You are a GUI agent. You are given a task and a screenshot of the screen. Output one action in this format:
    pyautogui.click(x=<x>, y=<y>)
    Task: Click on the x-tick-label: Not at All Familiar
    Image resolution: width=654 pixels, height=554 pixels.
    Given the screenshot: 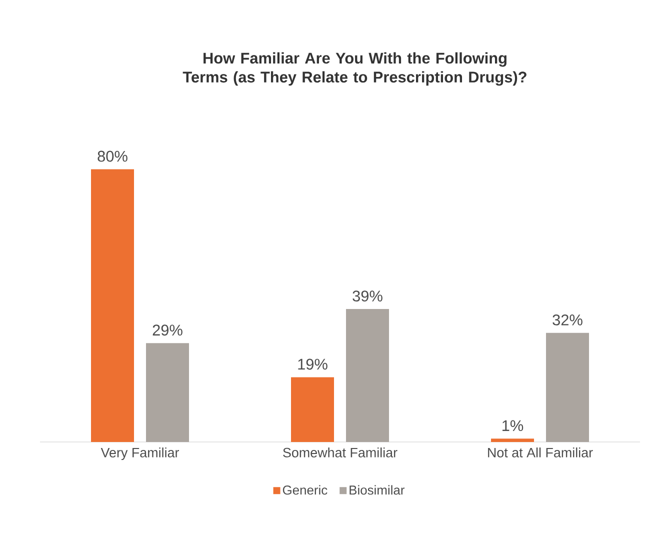 What is the action you would take?
    pyautogui.click(x=540, y=453)
    